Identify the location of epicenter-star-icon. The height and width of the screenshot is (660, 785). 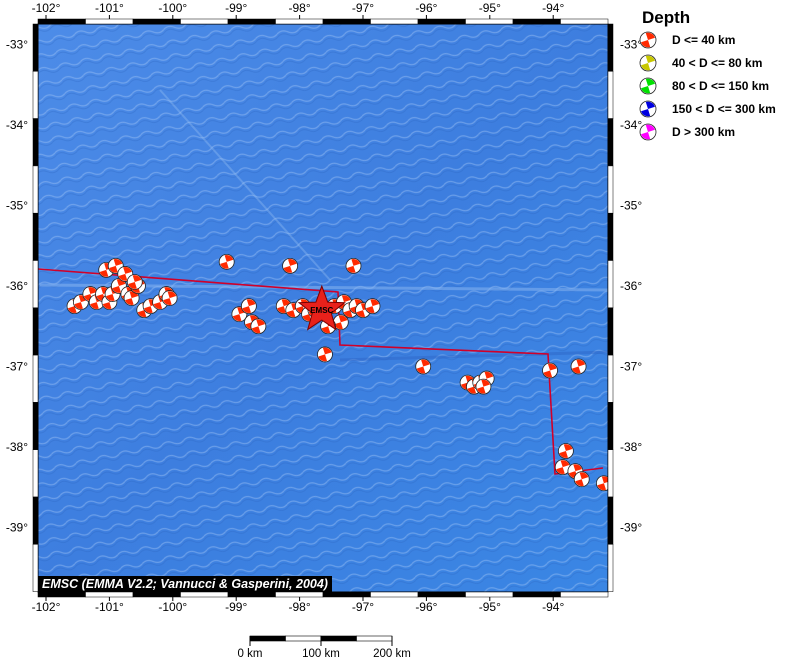
(321, 307).